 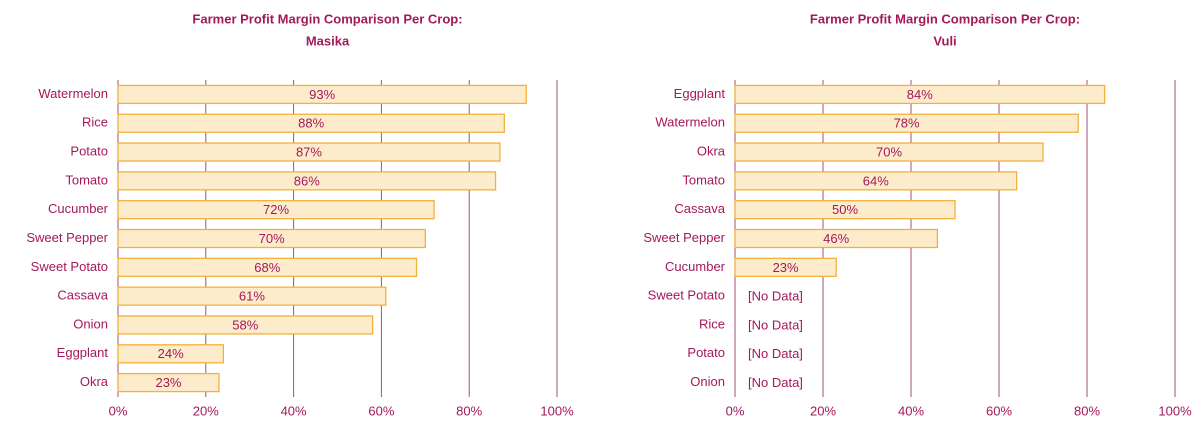 I want to click on value-label: 72%, so click(x=276, y=209).